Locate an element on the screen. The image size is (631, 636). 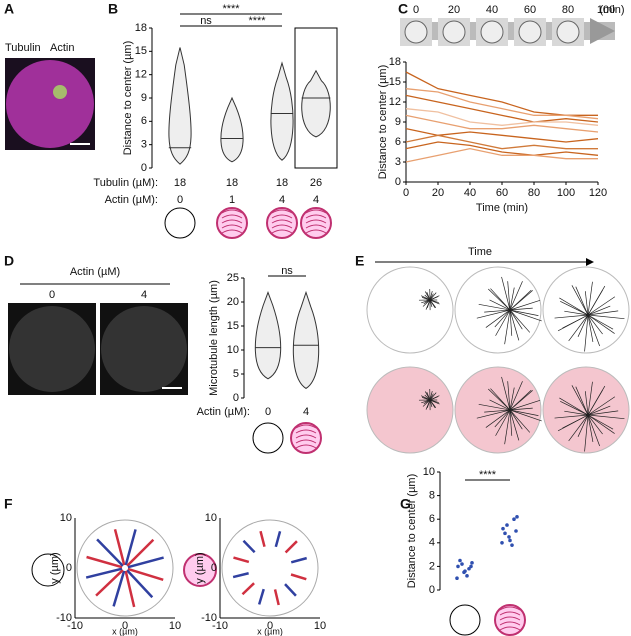
frame-time: 80 is located at coordinates (568, 10).